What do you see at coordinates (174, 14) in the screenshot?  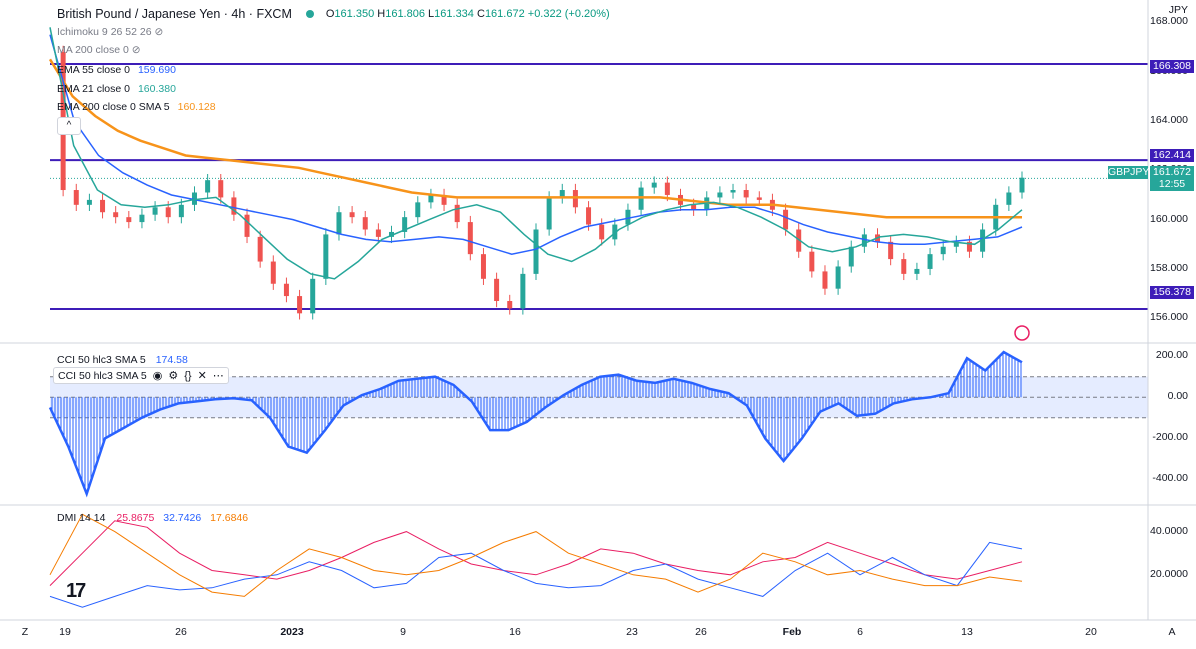 I see `symbol-title: British Pound / Japanese Yen · 4h · FXCM` at bounding box center [174, 14].